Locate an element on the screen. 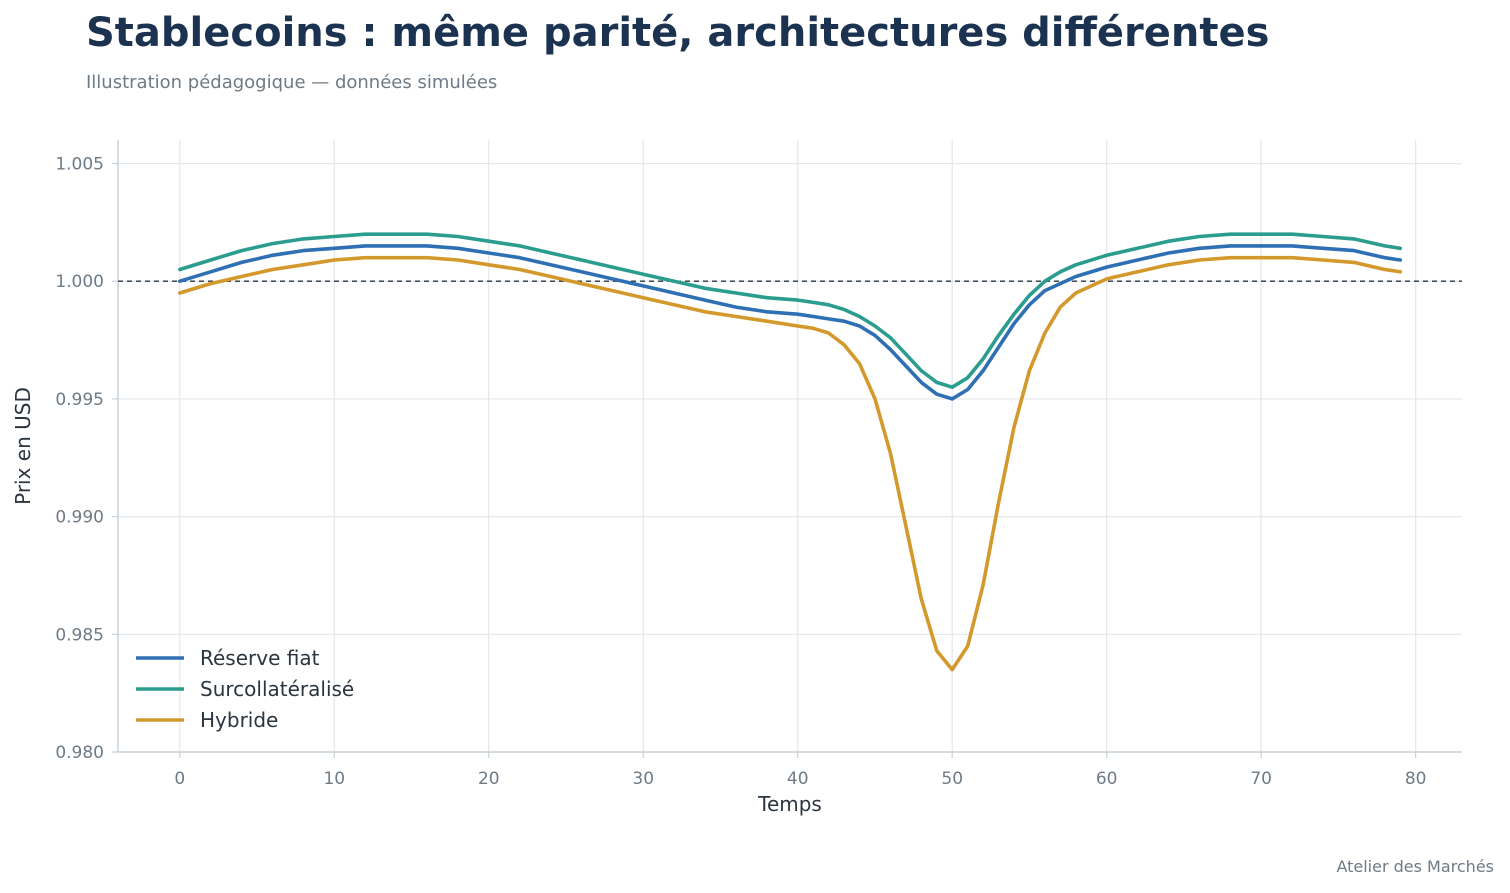 The image size is (1510, 893). legend-label: Surcollatéralisé is located at coordinates (277, 689).